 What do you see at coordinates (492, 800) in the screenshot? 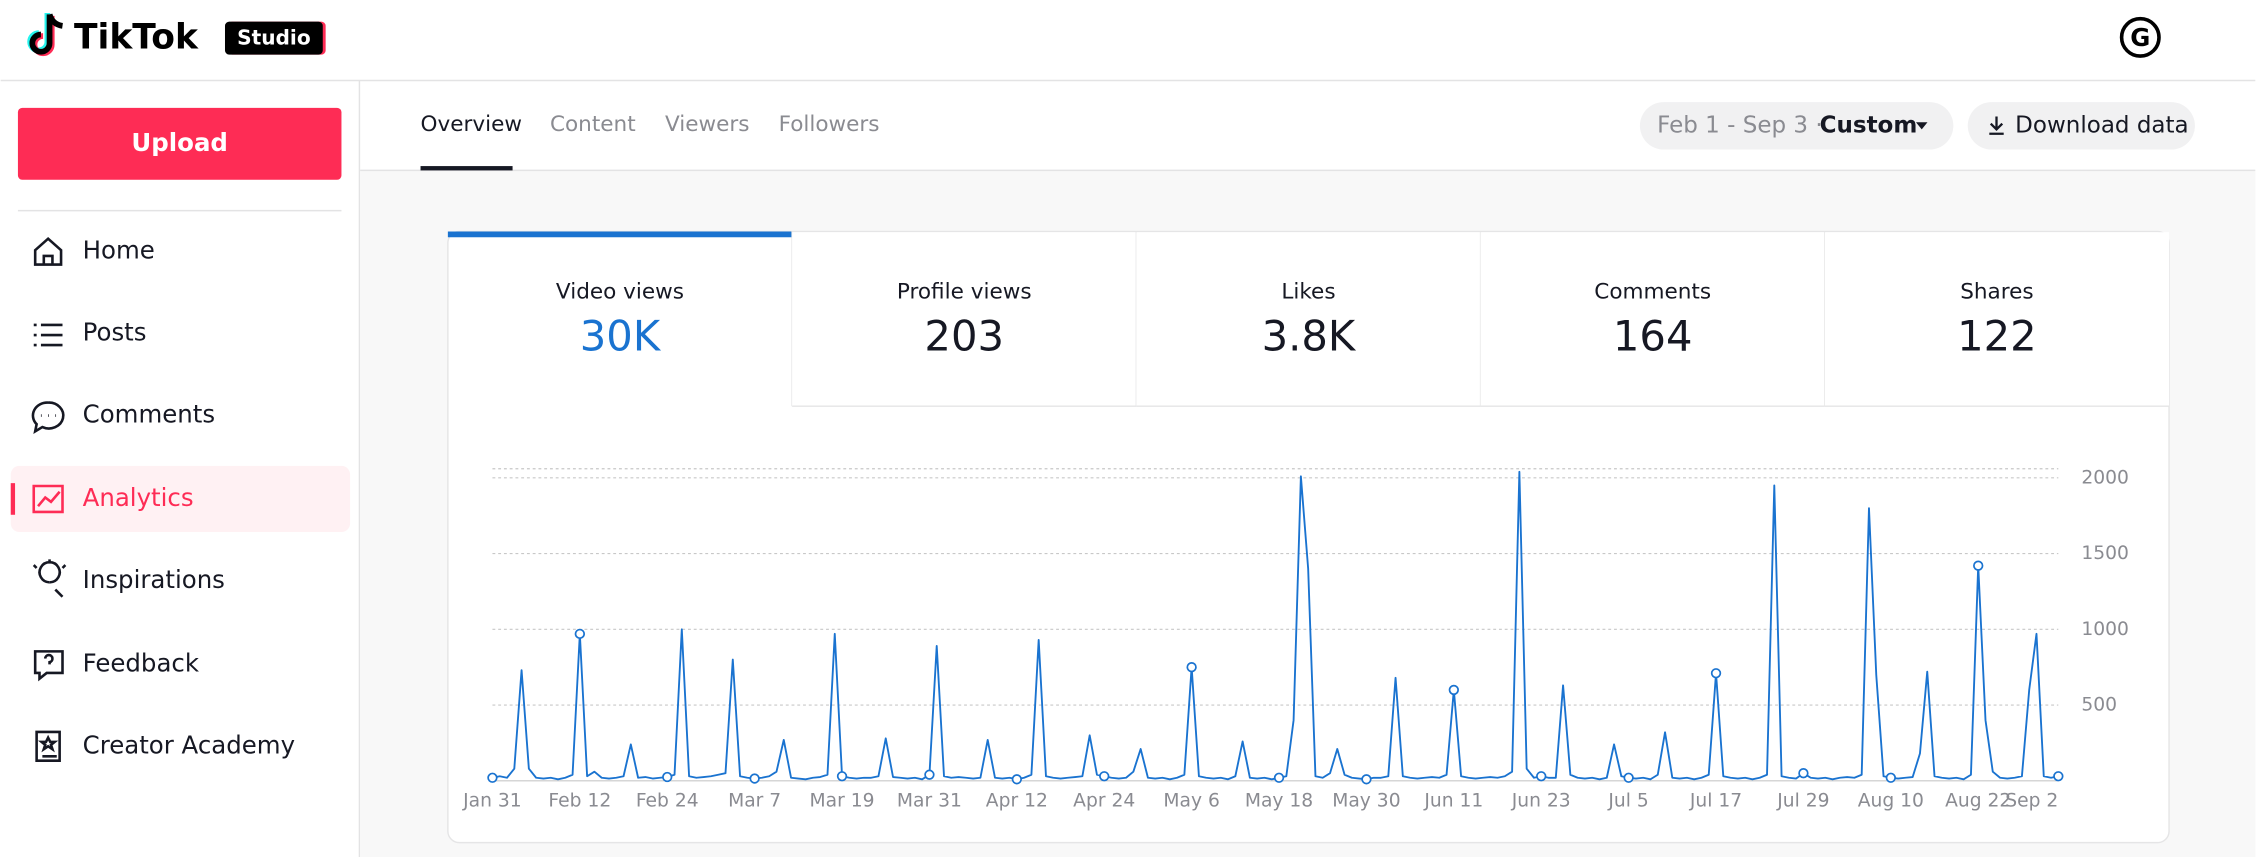
I see `x-tick-label: Jan 31` at bounding box center [492, 800].